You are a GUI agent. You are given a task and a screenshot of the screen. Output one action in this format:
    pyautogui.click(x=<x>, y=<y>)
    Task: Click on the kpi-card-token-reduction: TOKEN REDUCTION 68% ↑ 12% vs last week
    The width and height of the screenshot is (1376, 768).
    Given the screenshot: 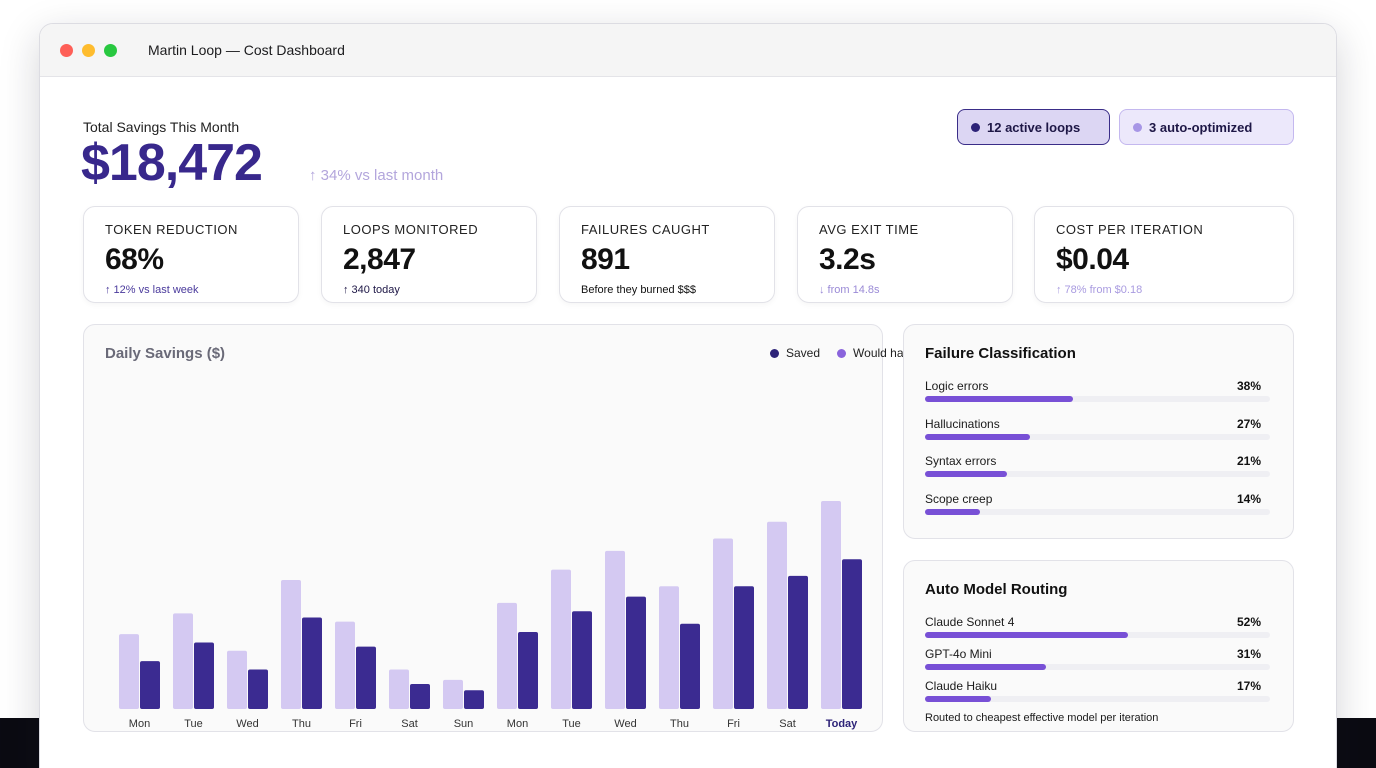 What is the action you would take?
    pyautogui.click(x=191, y=254)
    